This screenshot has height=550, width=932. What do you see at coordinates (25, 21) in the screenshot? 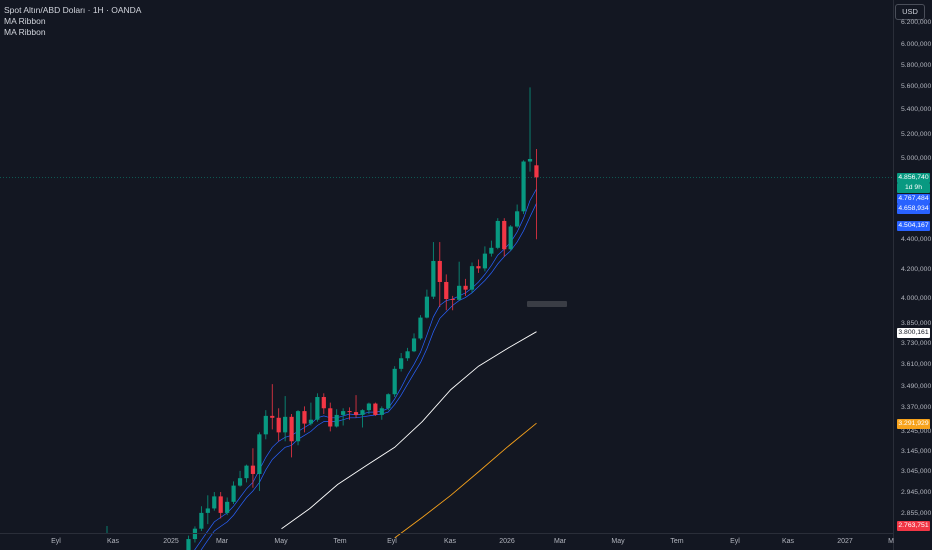
I see `indicator-ma-ribbon-1: MA Ribbon` at bounding box center [25, 21].